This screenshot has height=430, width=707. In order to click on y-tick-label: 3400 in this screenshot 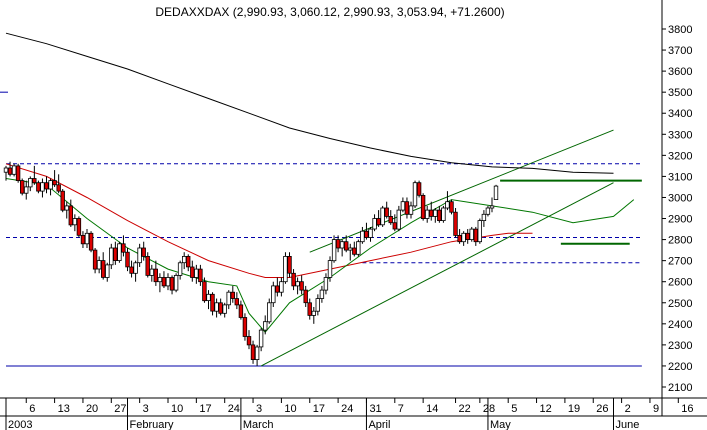, I will do `click(680, 114)`.